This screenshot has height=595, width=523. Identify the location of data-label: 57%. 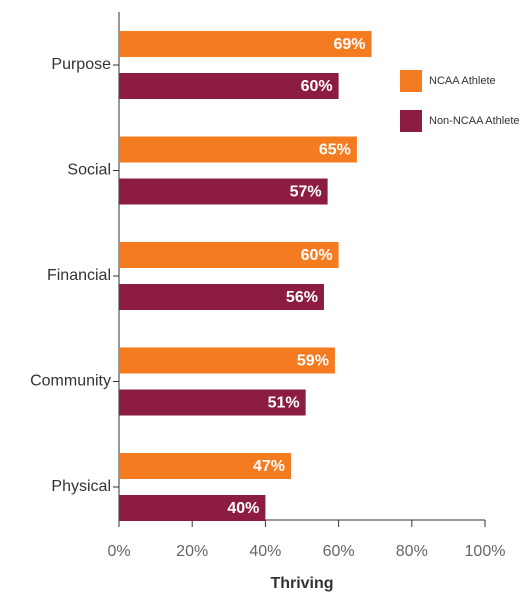
(306, 192).